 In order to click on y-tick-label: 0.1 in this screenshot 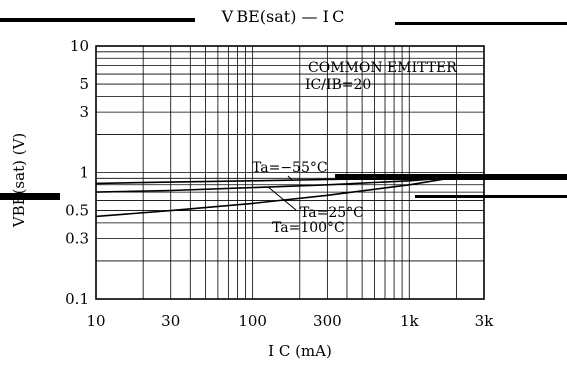, I will do `click(77, 299)`.